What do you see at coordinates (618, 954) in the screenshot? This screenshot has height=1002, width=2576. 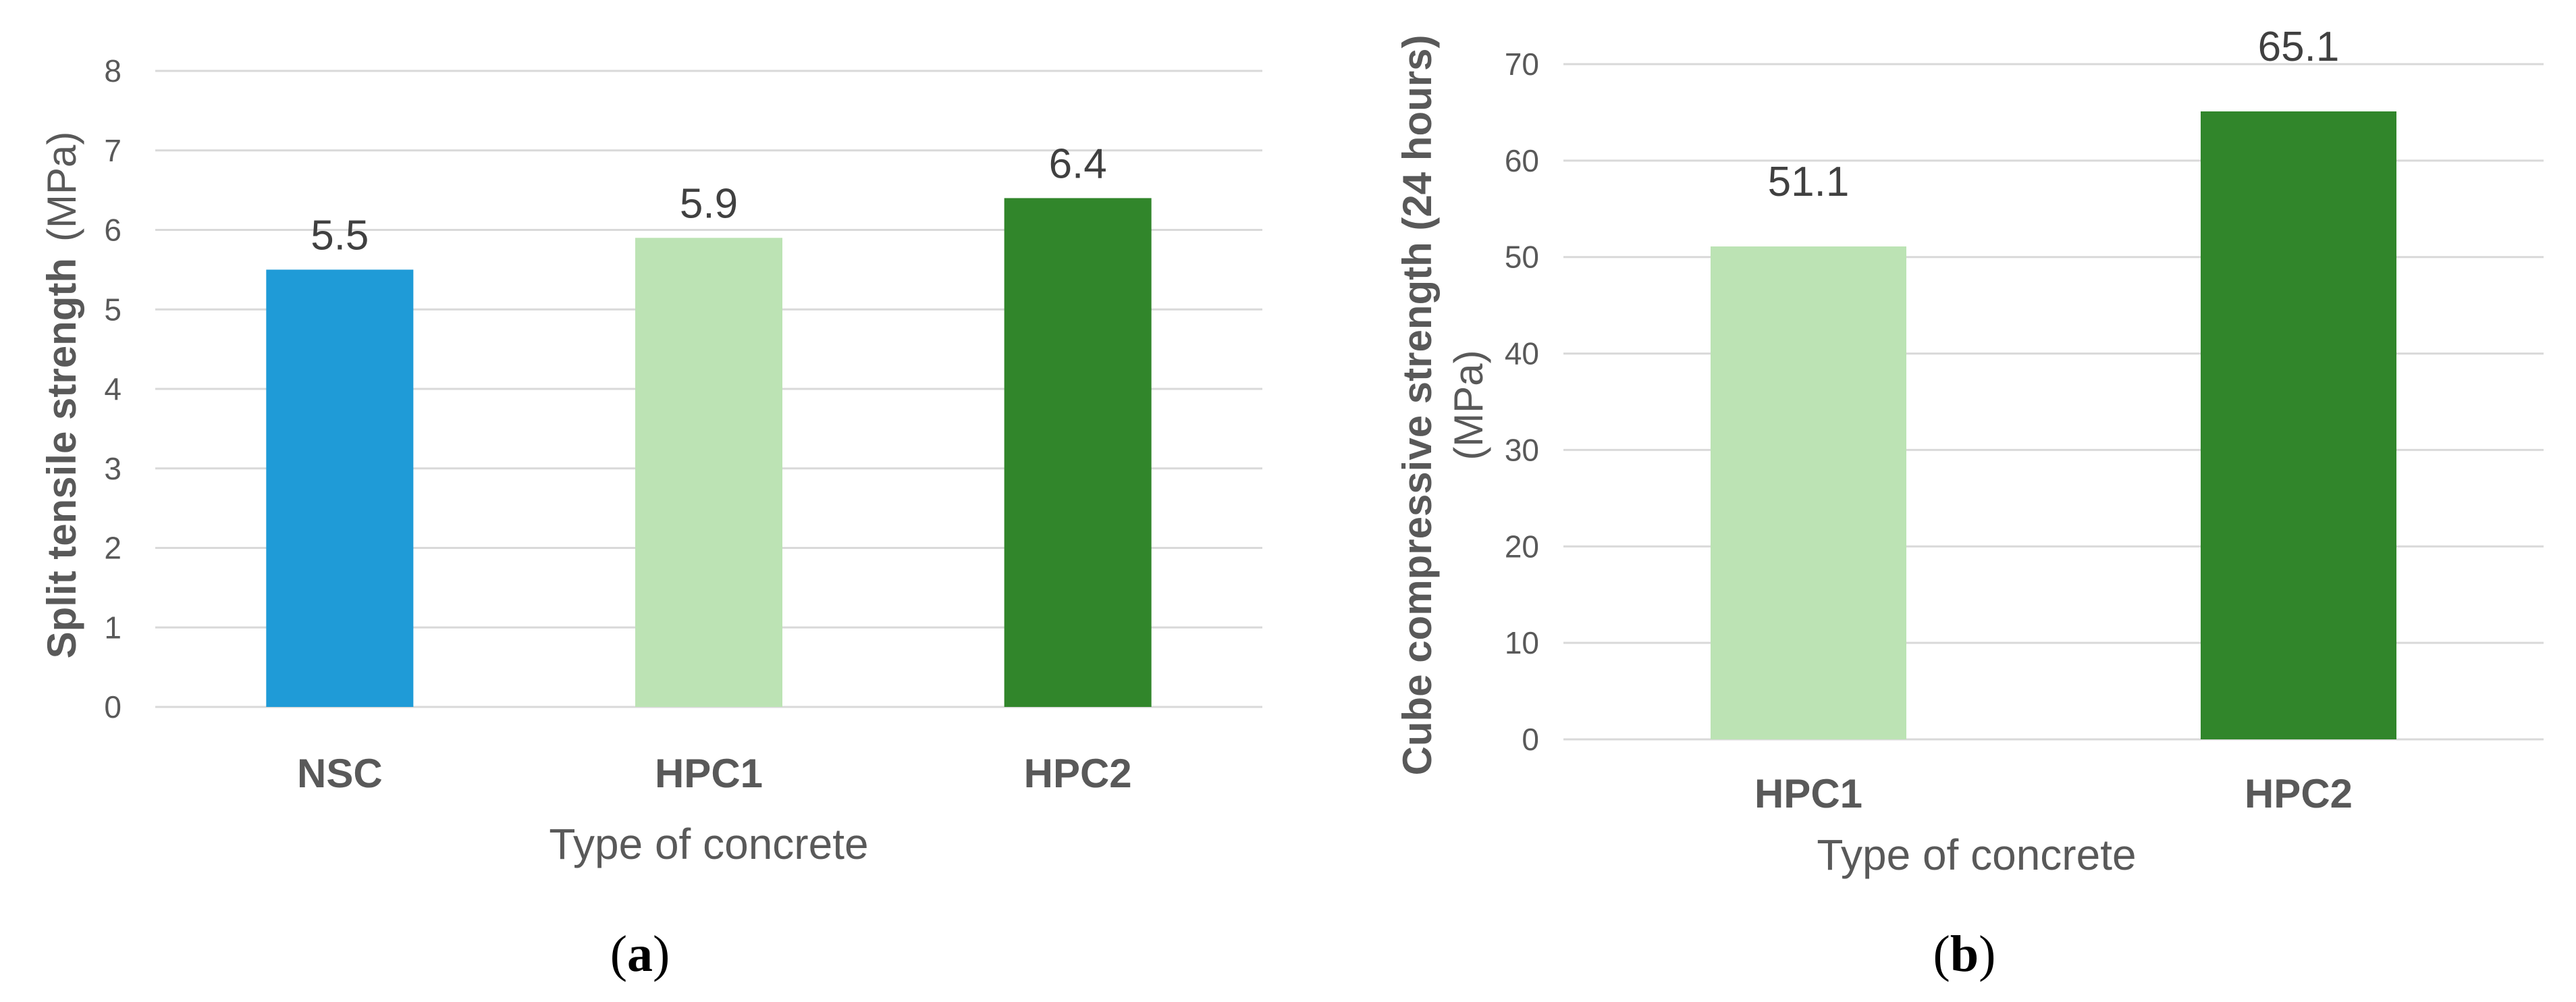 I see `chart-a-panel-open: (` at bounding box center [618, 954].